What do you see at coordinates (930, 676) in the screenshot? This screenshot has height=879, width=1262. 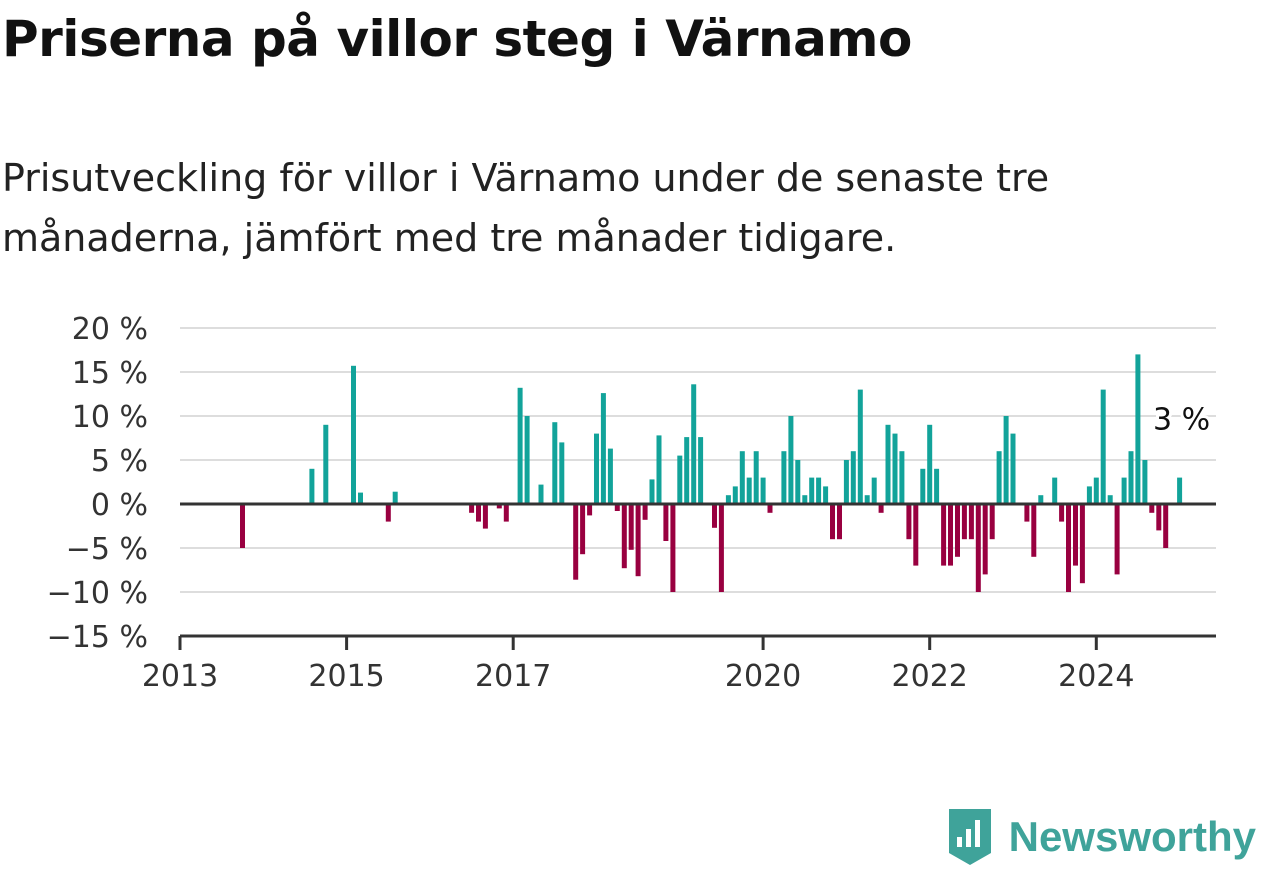 I see `x-tick-label: 2022` at bounding box center [930, 676].